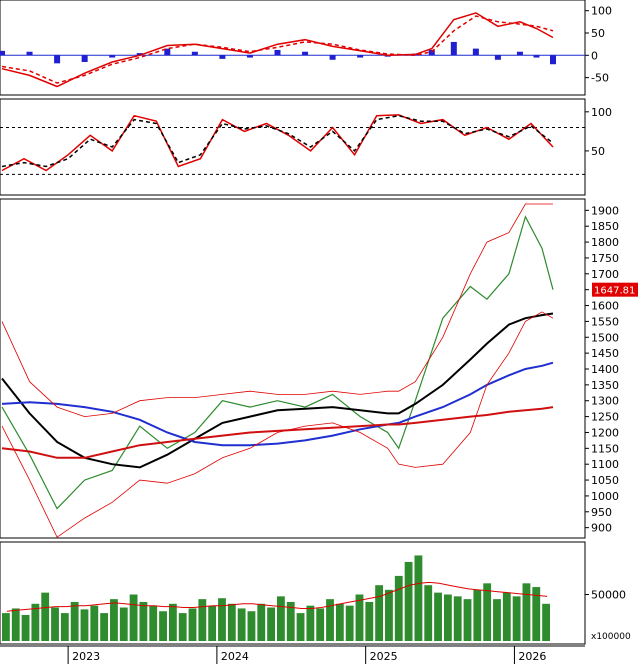  I want to click on last-price-badge, so click(615, 289).